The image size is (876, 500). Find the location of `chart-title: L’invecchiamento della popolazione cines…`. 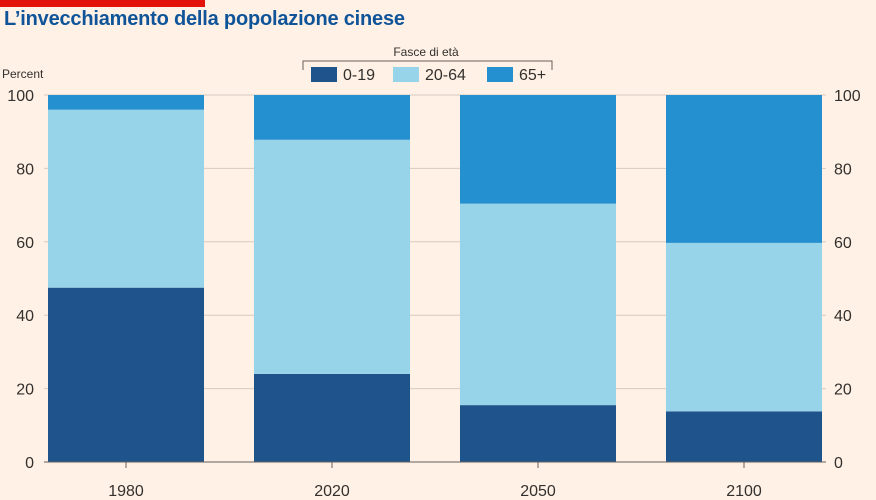

chart-title: L’invecchiamento della popolazione cines… is located at coordinates (204, 19).